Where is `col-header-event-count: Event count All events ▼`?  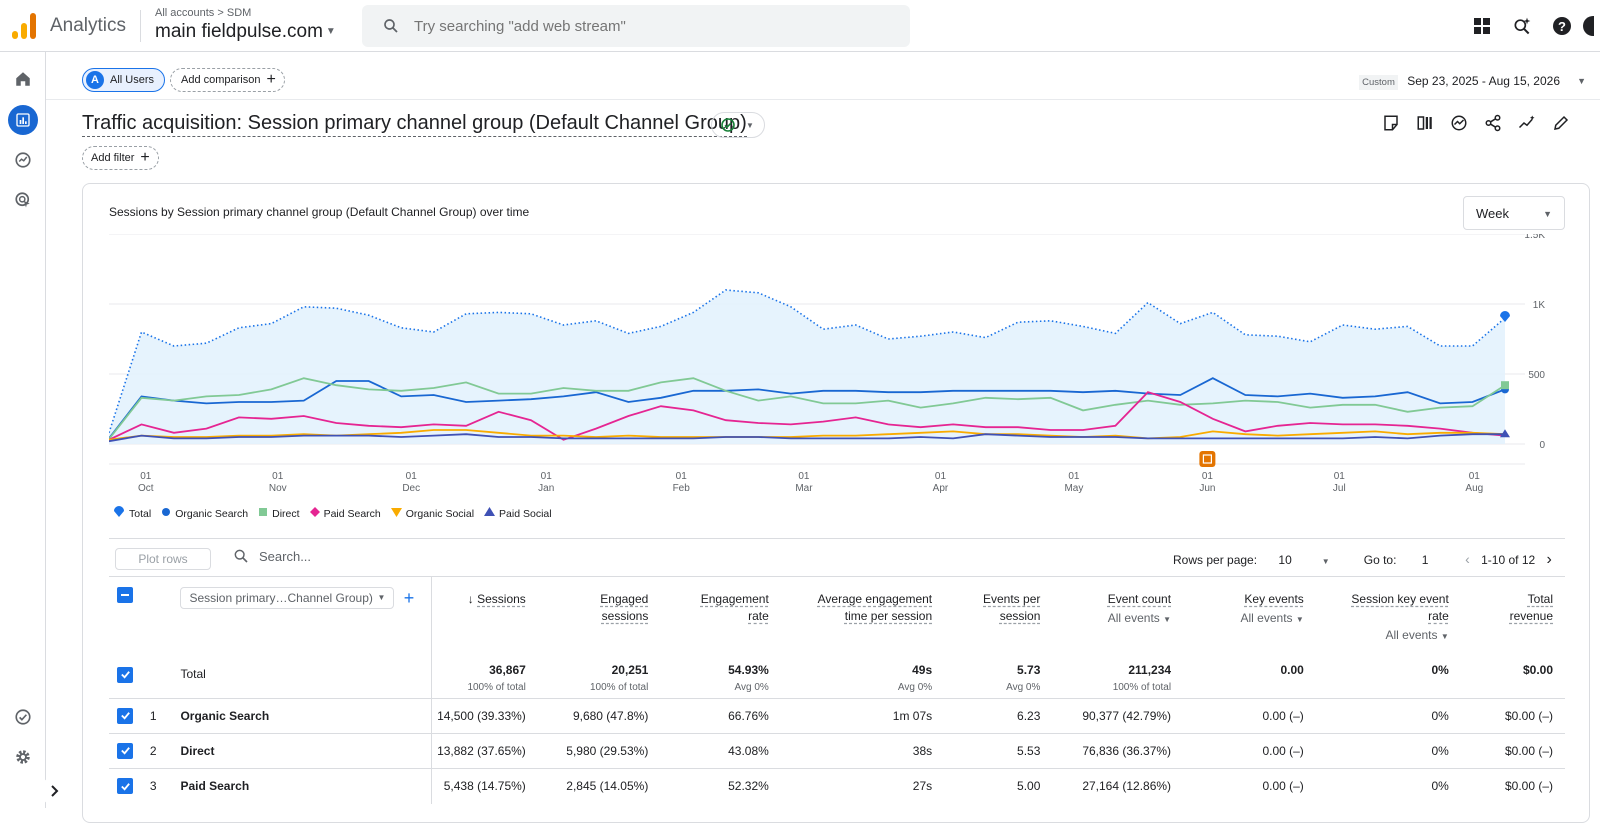
col-header-event-count: Event count All events ▼ is located at coordinates (1118, 615).